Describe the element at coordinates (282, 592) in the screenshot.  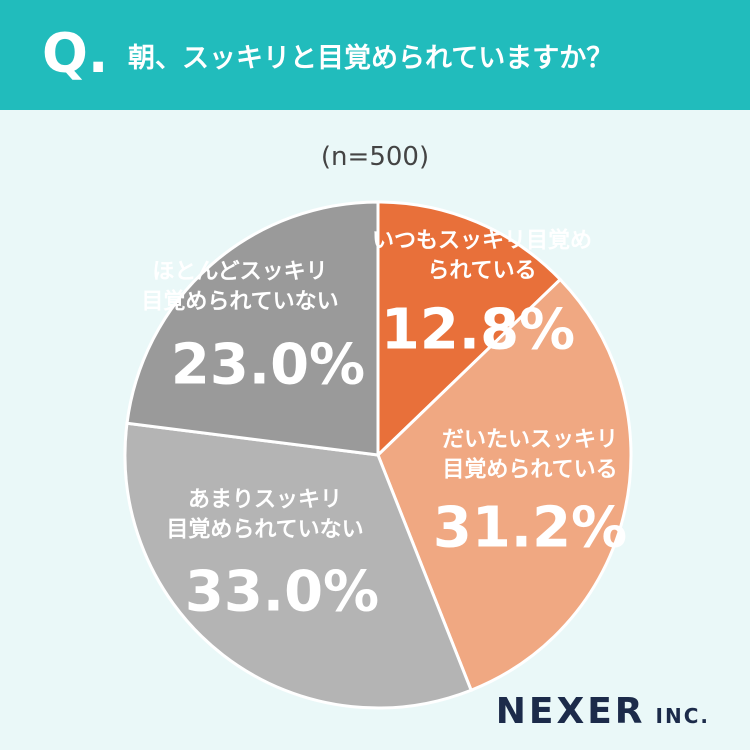
I see `value-label: 33.0%` at that location.